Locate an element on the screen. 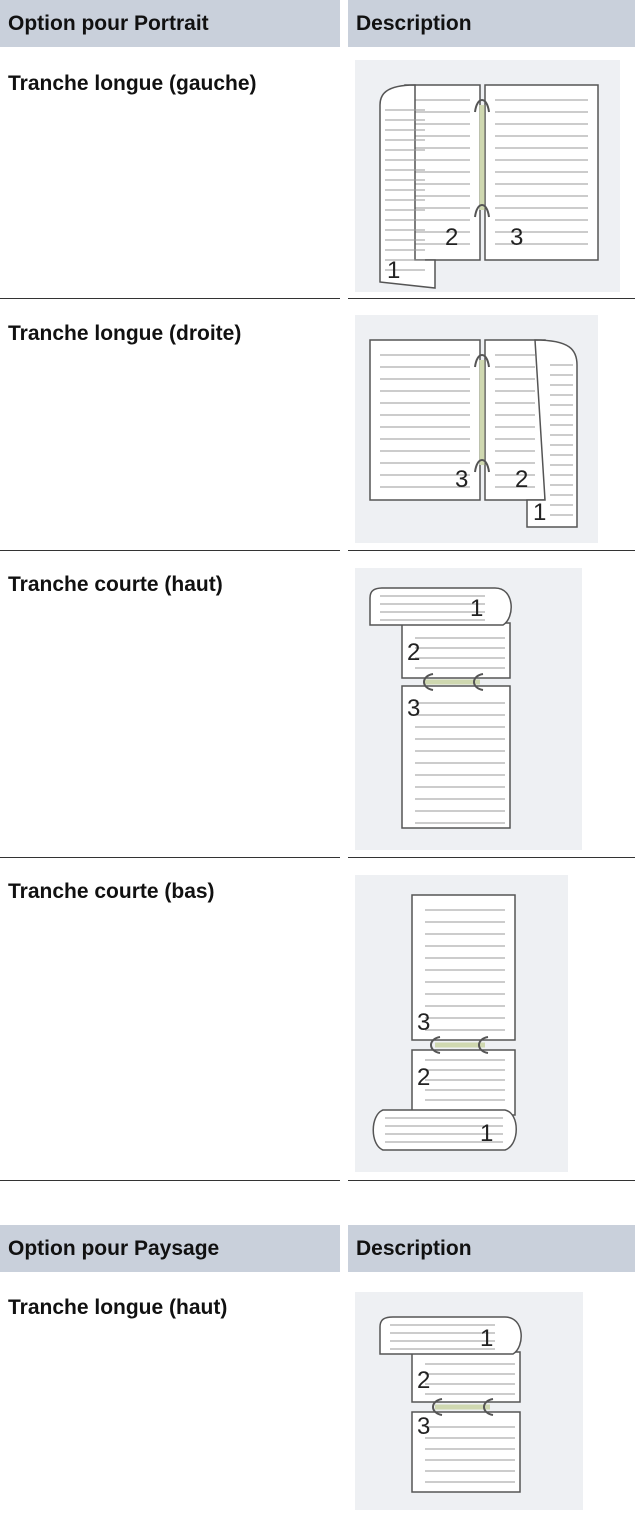  option-label: Tranche longue (gauche) is located at coordinates (132, 83).